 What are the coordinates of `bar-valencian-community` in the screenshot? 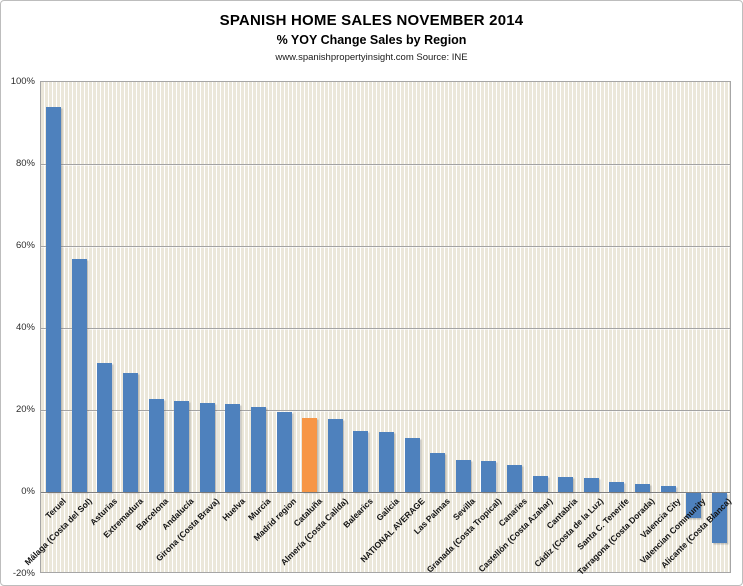 It's located at (694, 505).